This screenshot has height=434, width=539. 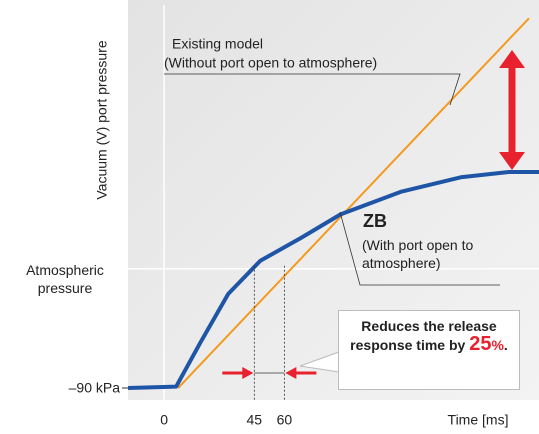 I want to click on series-note: (With port open to atmosphere), so click(x=418, y=254).